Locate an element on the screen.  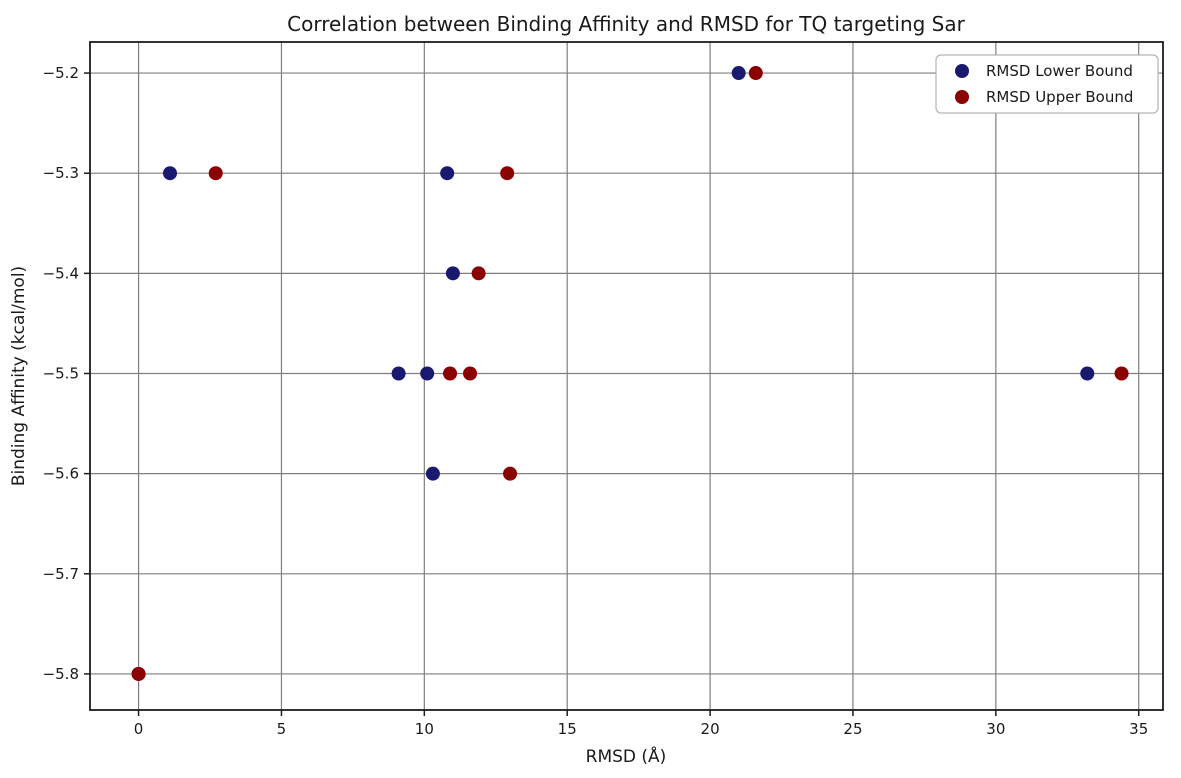
legend: RMSD Lower Bound RMSD Upper Bound is located at coordinates (1047, 84).